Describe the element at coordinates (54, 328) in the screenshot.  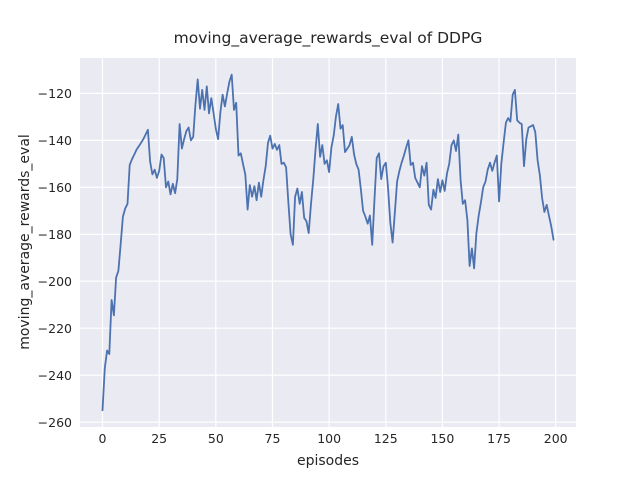
I see `y-tick-label: −220` at that location.